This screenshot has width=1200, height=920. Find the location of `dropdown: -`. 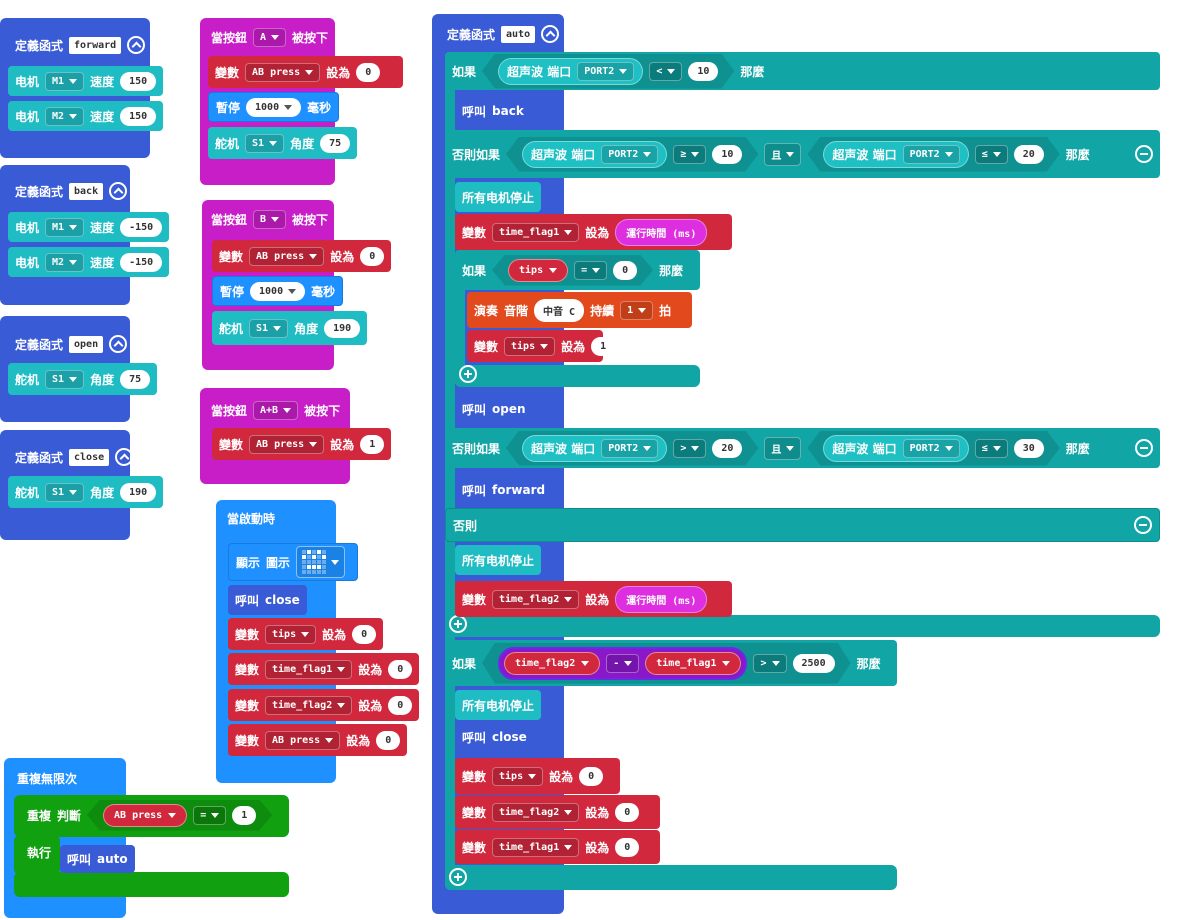

dropdown: - is located at coordinates (622, 663).